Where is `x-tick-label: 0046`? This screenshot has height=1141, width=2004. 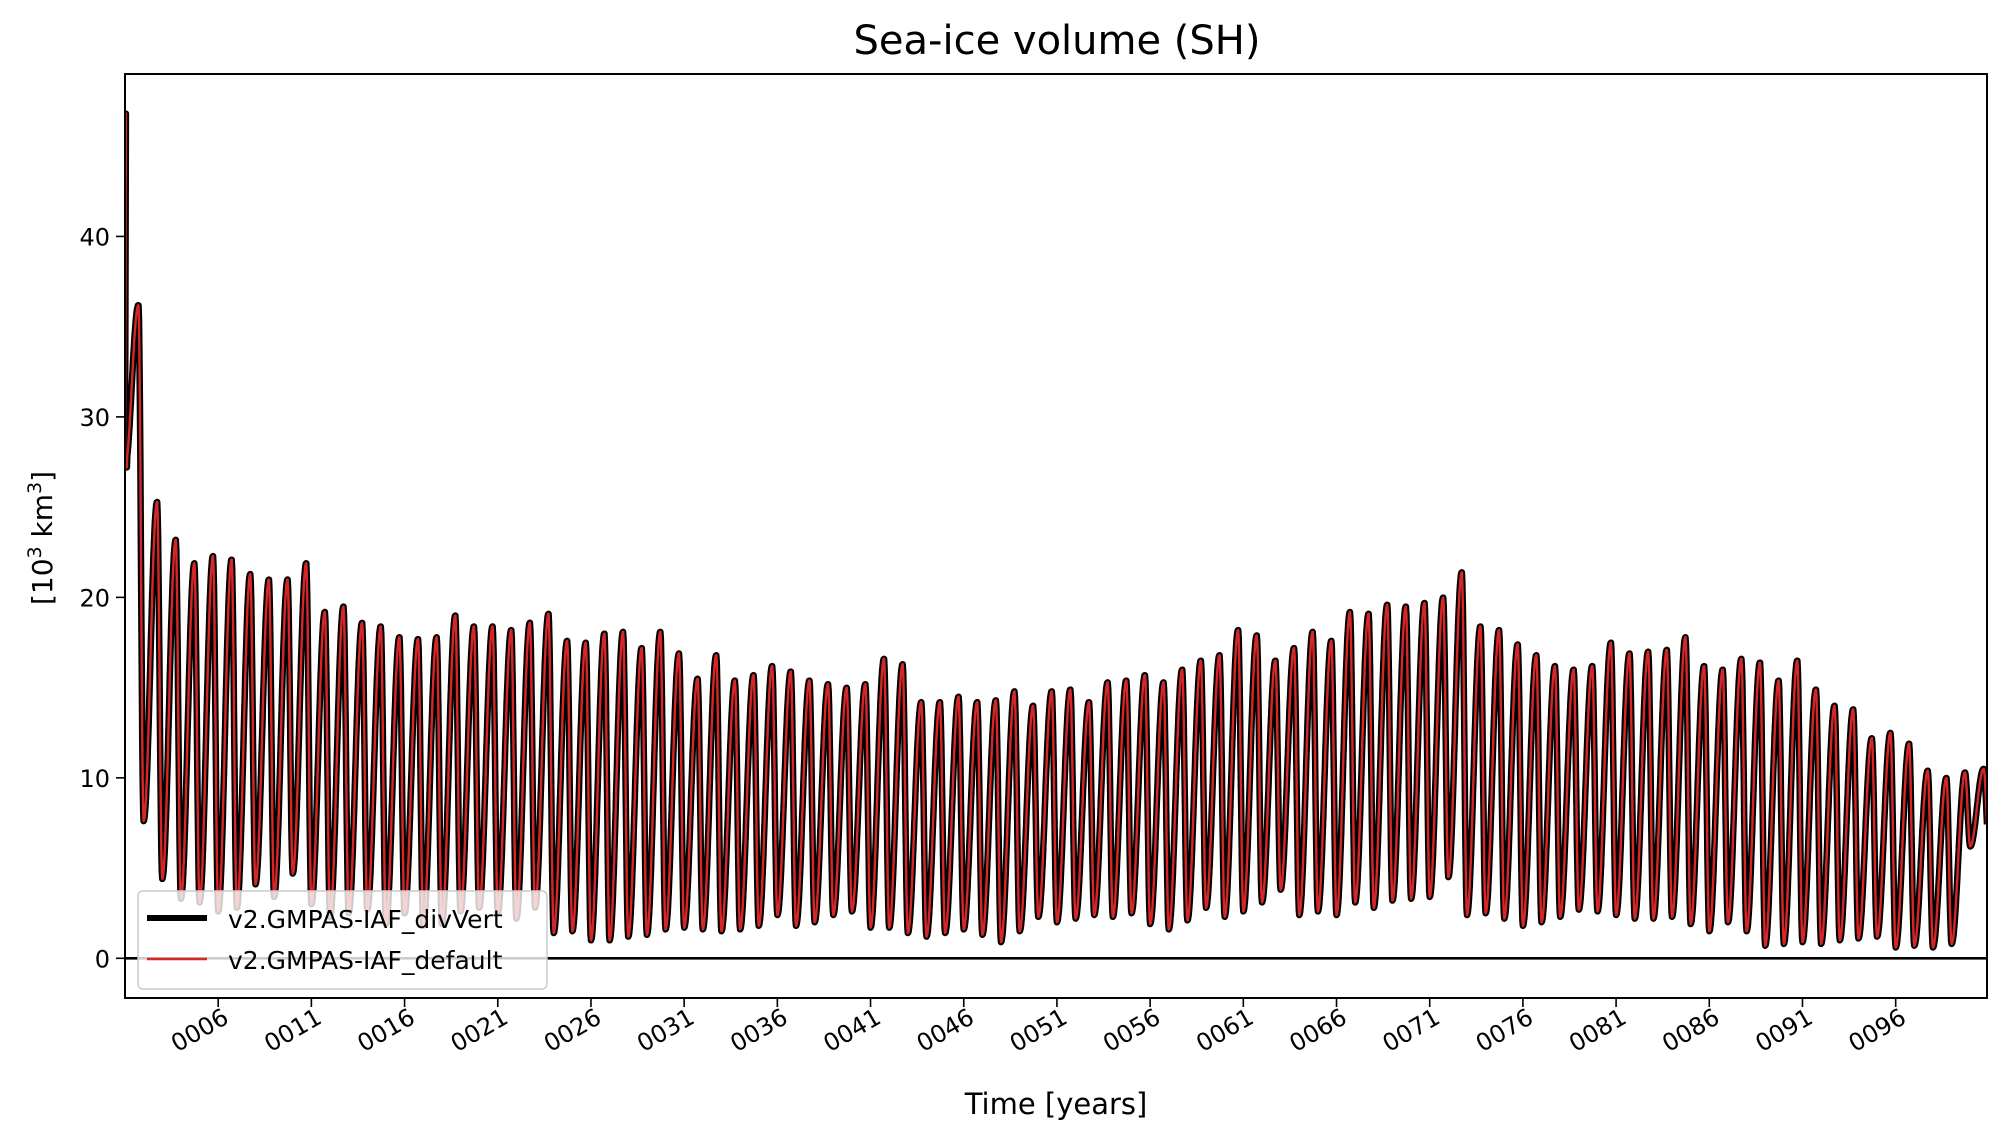
x-tick-label: 0046 is located at coordinates (945, 1030).